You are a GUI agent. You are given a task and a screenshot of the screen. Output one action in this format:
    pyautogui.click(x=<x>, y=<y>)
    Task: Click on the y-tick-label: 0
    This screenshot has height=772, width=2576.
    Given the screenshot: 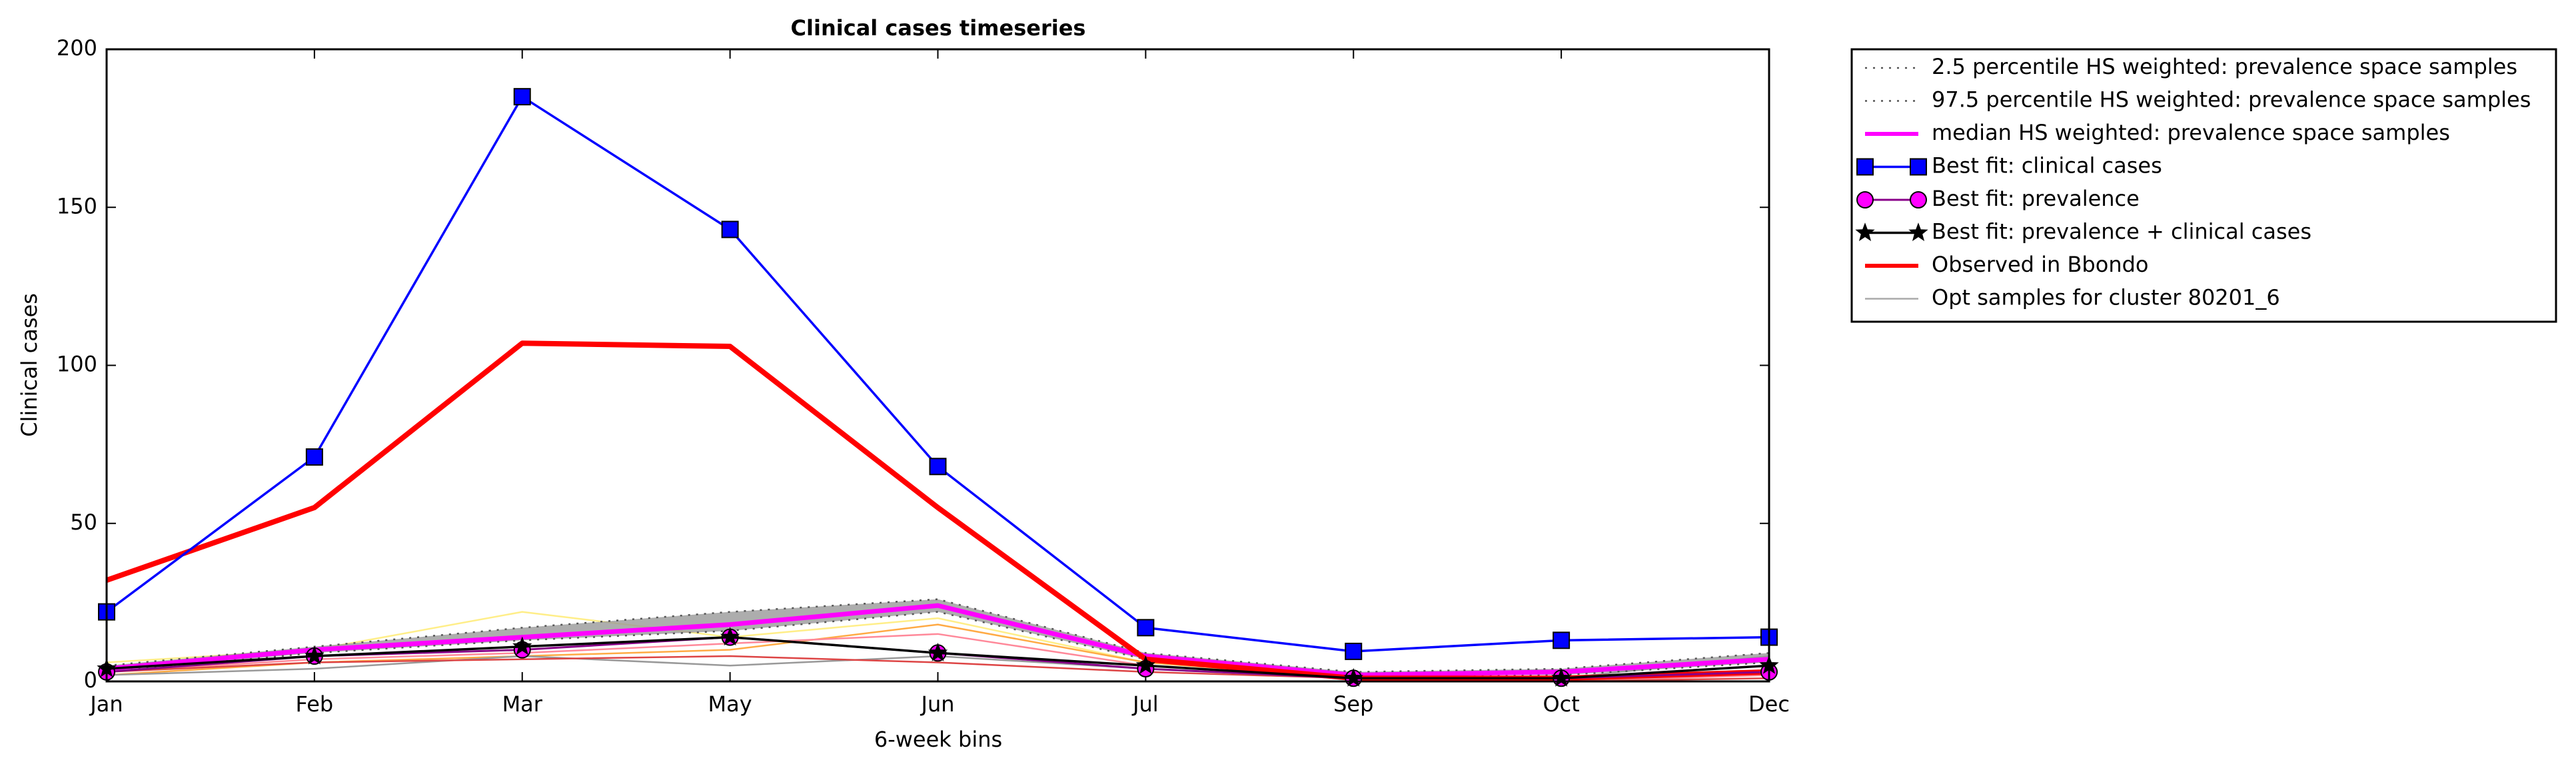 What is the action you would take?
    pyautogui.click(x=91, y=680)
    